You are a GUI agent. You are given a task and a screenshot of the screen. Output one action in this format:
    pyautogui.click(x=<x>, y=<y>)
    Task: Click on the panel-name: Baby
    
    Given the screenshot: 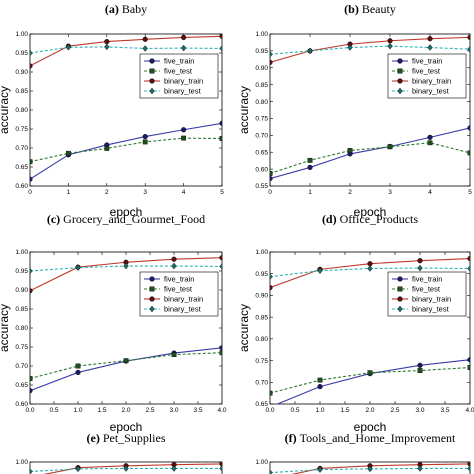 What is the action you would take?
    pyautogui.click(x=134, y=9)
    